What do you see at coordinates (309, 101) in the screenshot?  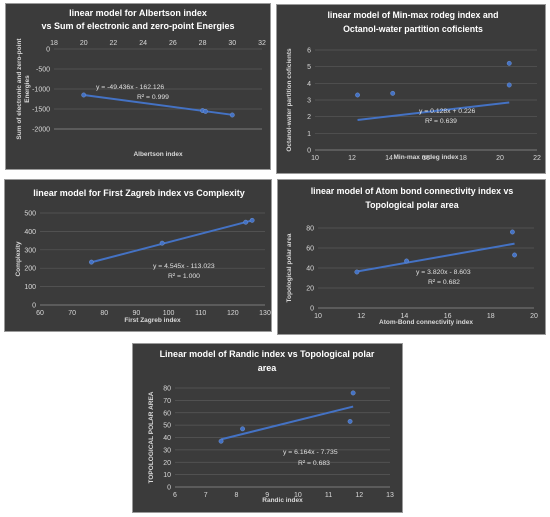 I see `y-tick-label: 3` at bounding box center [309, 101].